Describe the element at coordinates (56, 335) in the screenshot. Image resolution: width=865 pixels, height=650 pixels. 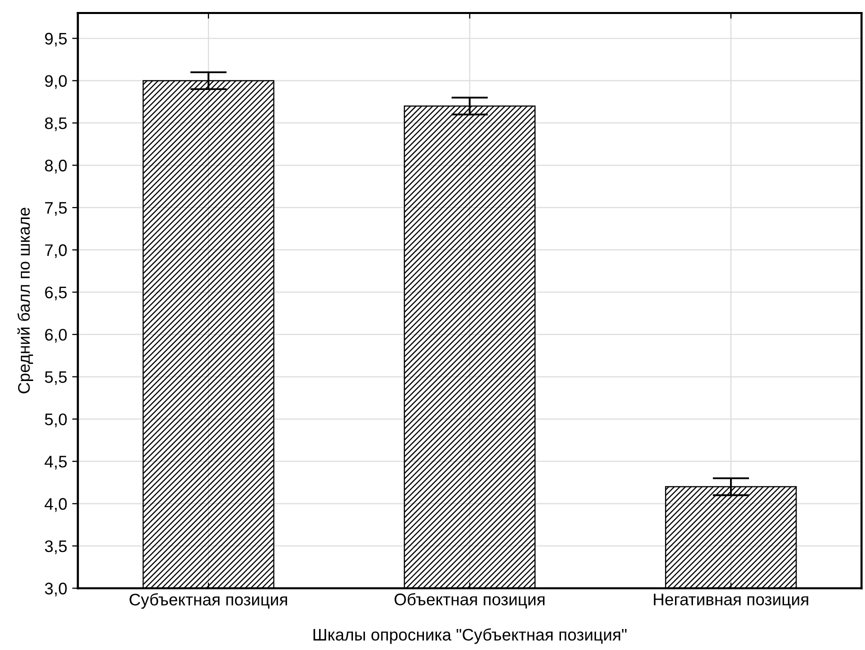
I see `y-tick-label: 6,0` at that location.